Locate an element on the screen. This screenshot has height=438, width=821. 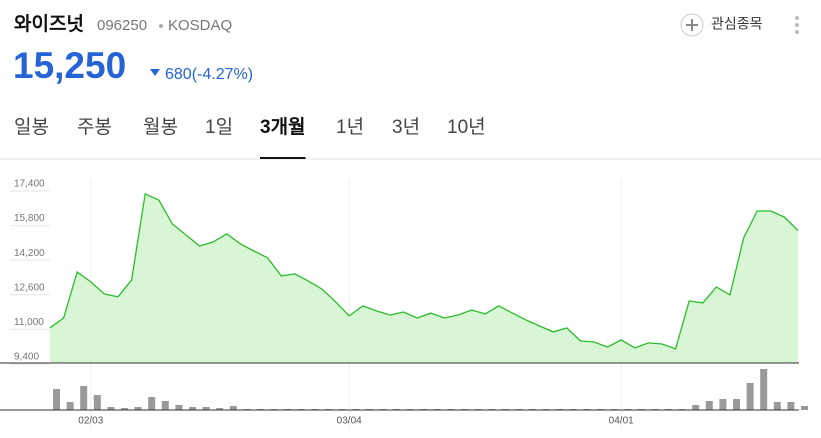
x-tick-label: 03/04 is located at coordinates (349, 421).